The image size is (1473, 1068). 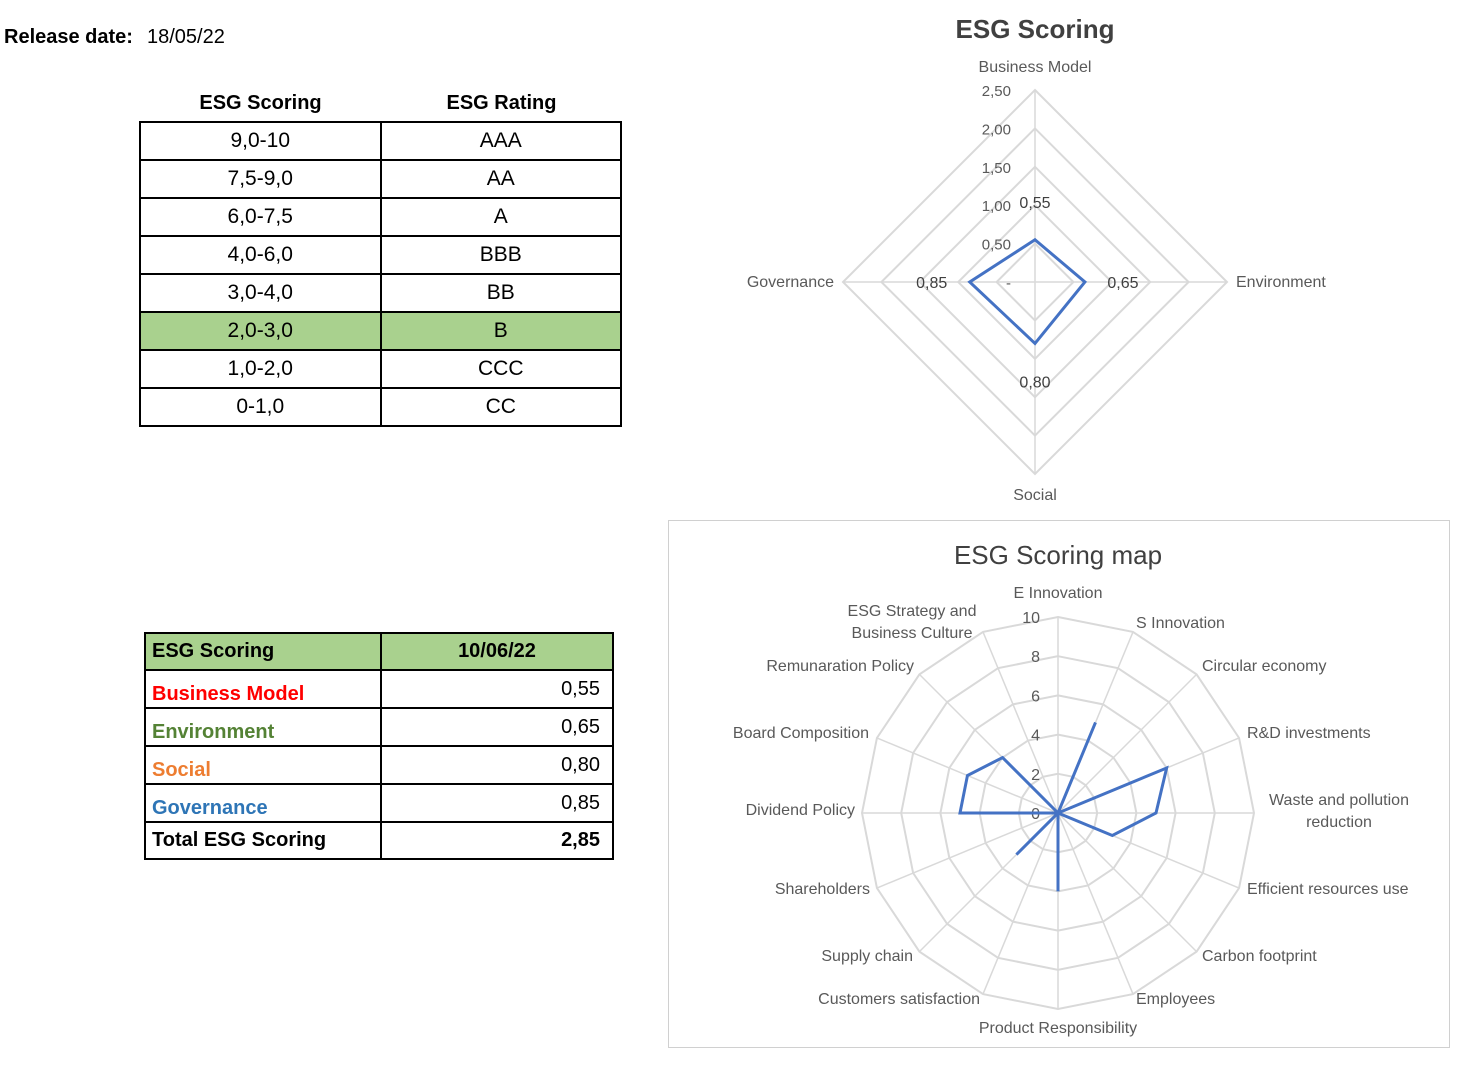 What do you see at coordinates (260, 407) in the screenshot?
I see `rating-scoring-cell: 0-1,0` at bounding box center [260, 407].